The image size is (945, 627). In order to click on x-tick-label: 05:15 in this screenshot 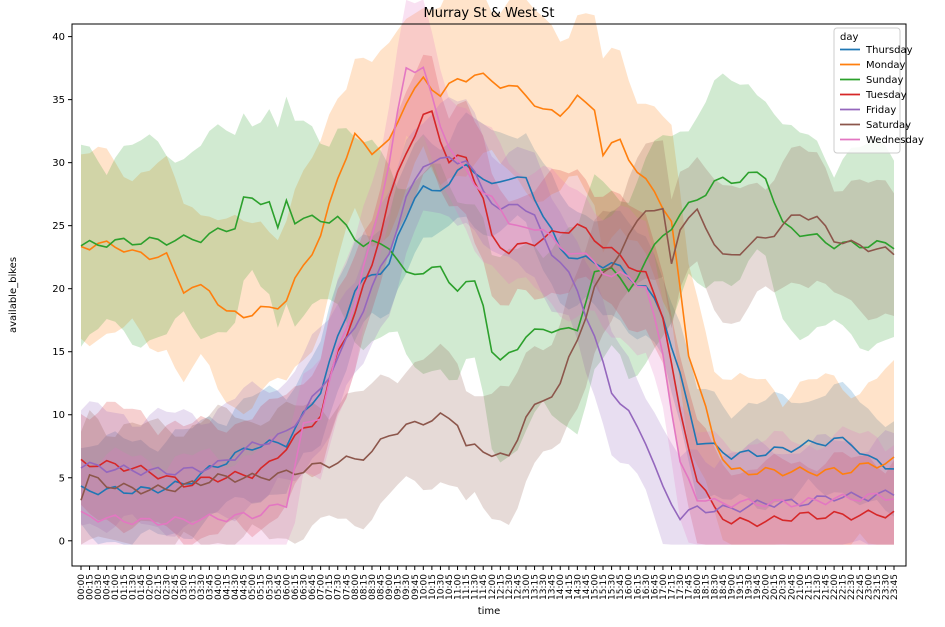, I will do `click(262, 587)`.